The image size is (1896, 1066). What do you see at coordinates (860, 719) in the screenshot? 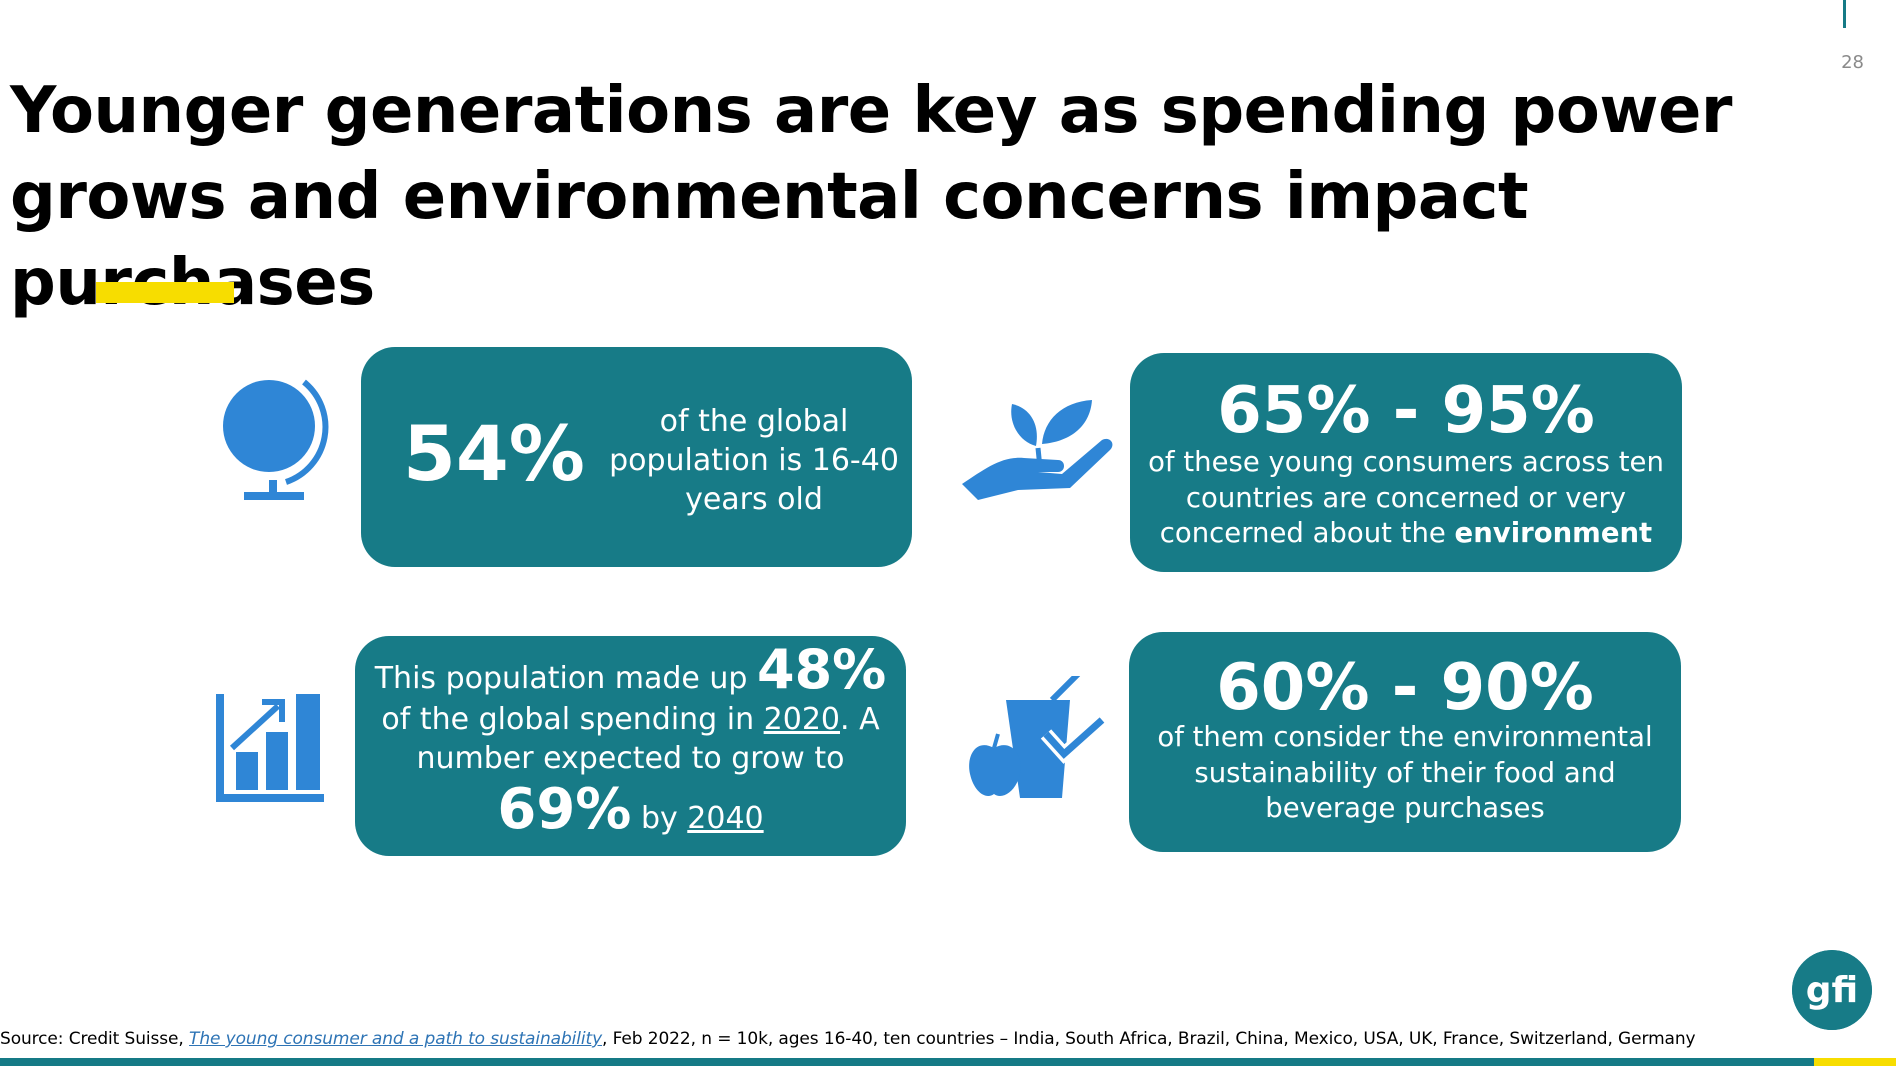
I see `spending-text-c: . A` at bounding box center [860, 719].